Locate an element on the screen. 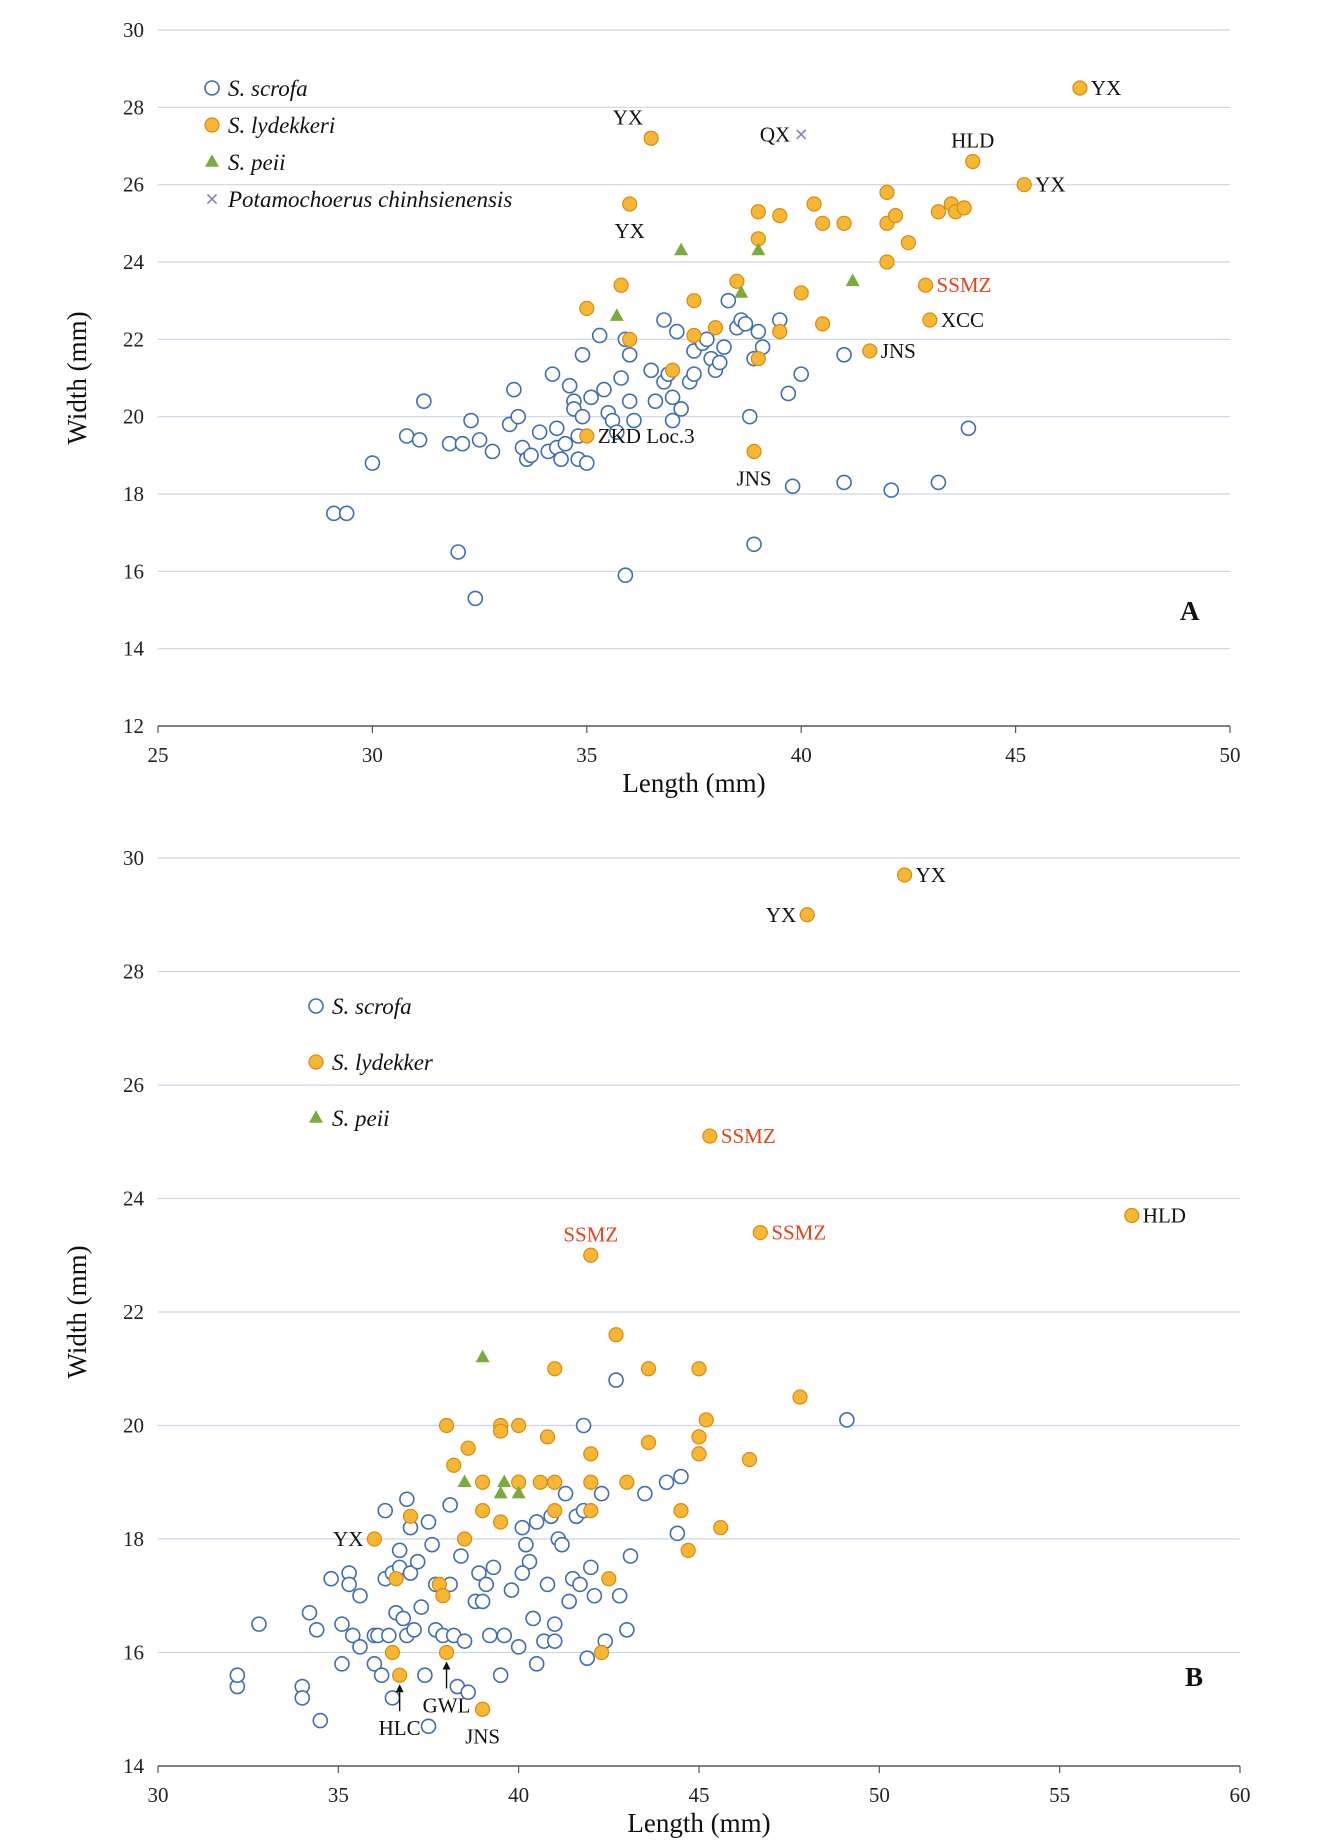  panel-letter: A is located at coordinates (1190, 611).